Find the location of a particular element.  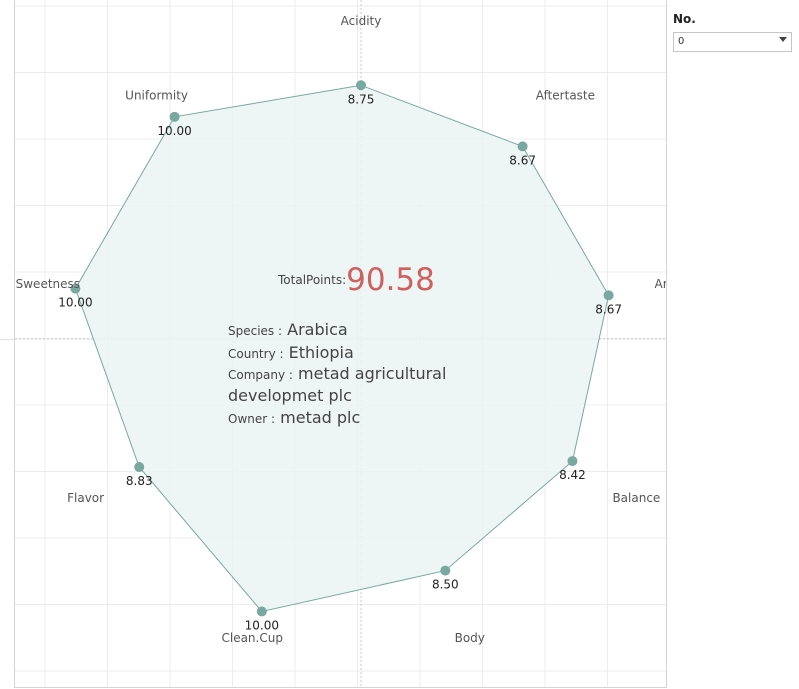

left-tick is located at coordinates (7, 339).